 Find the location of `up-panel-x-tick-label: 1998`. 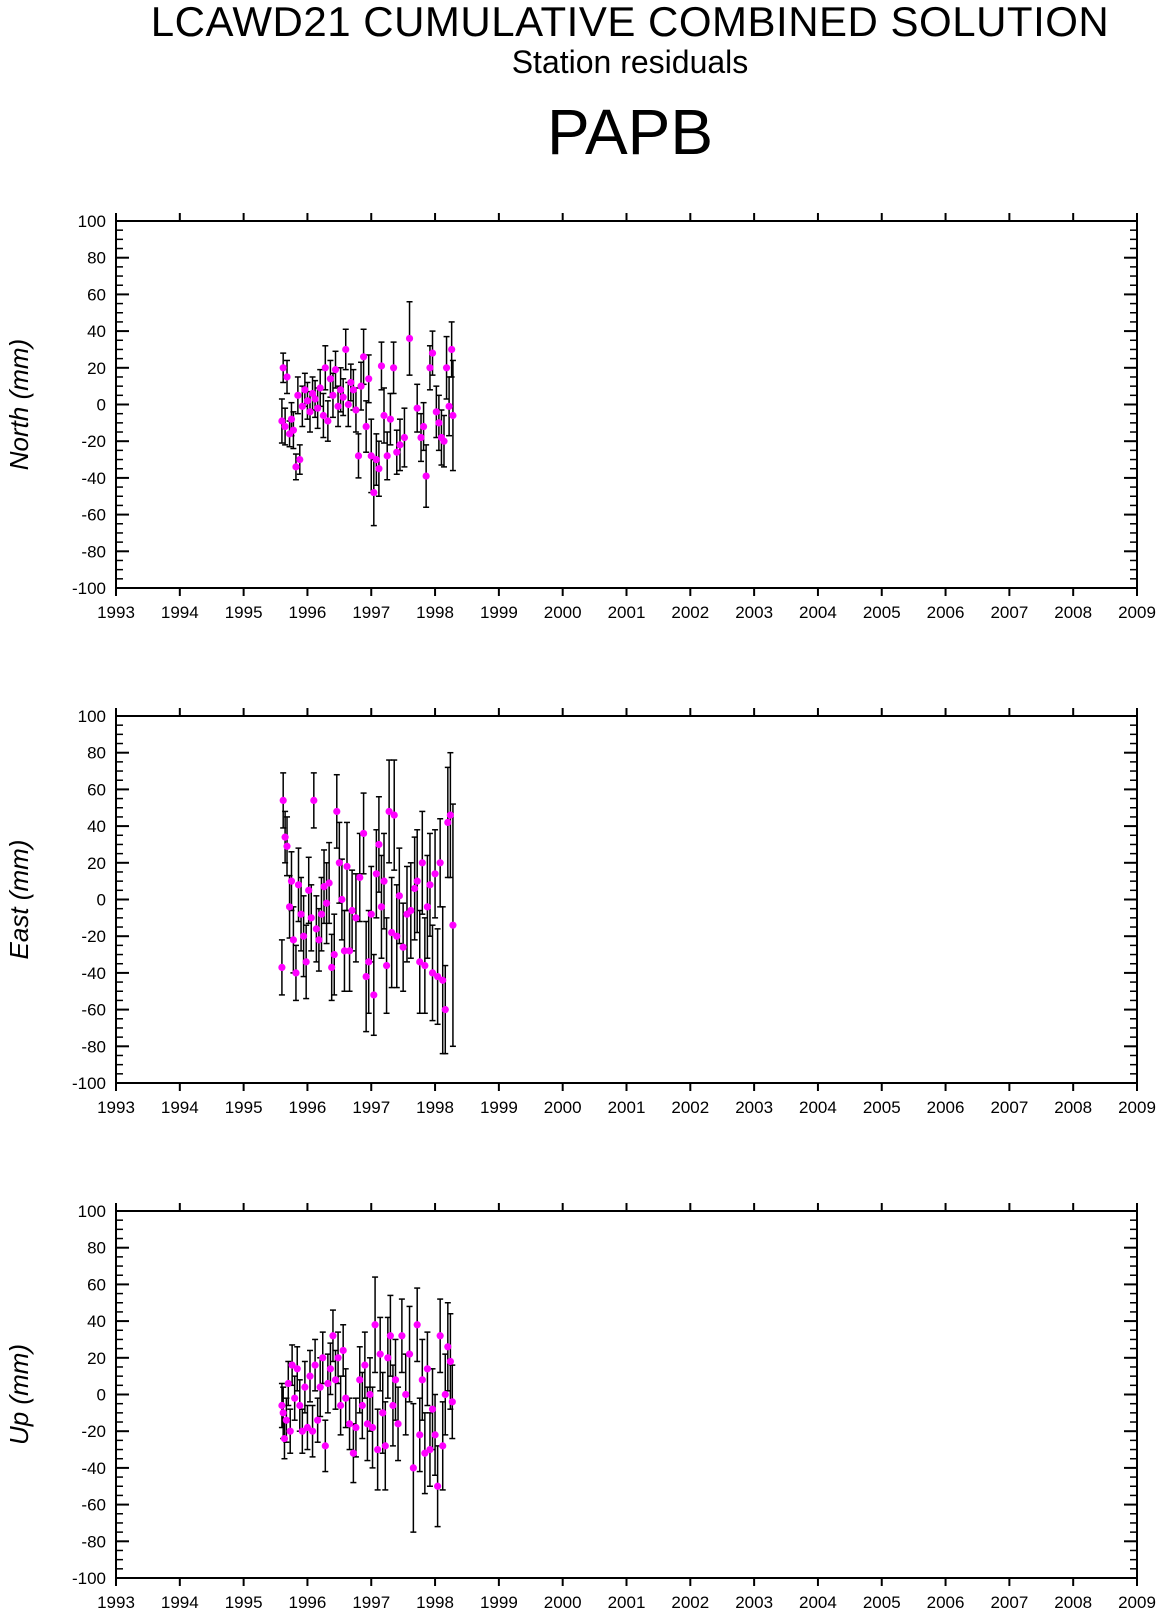

up-panel-x-tick-label: 1998 is located at coordinates (435, 1602).